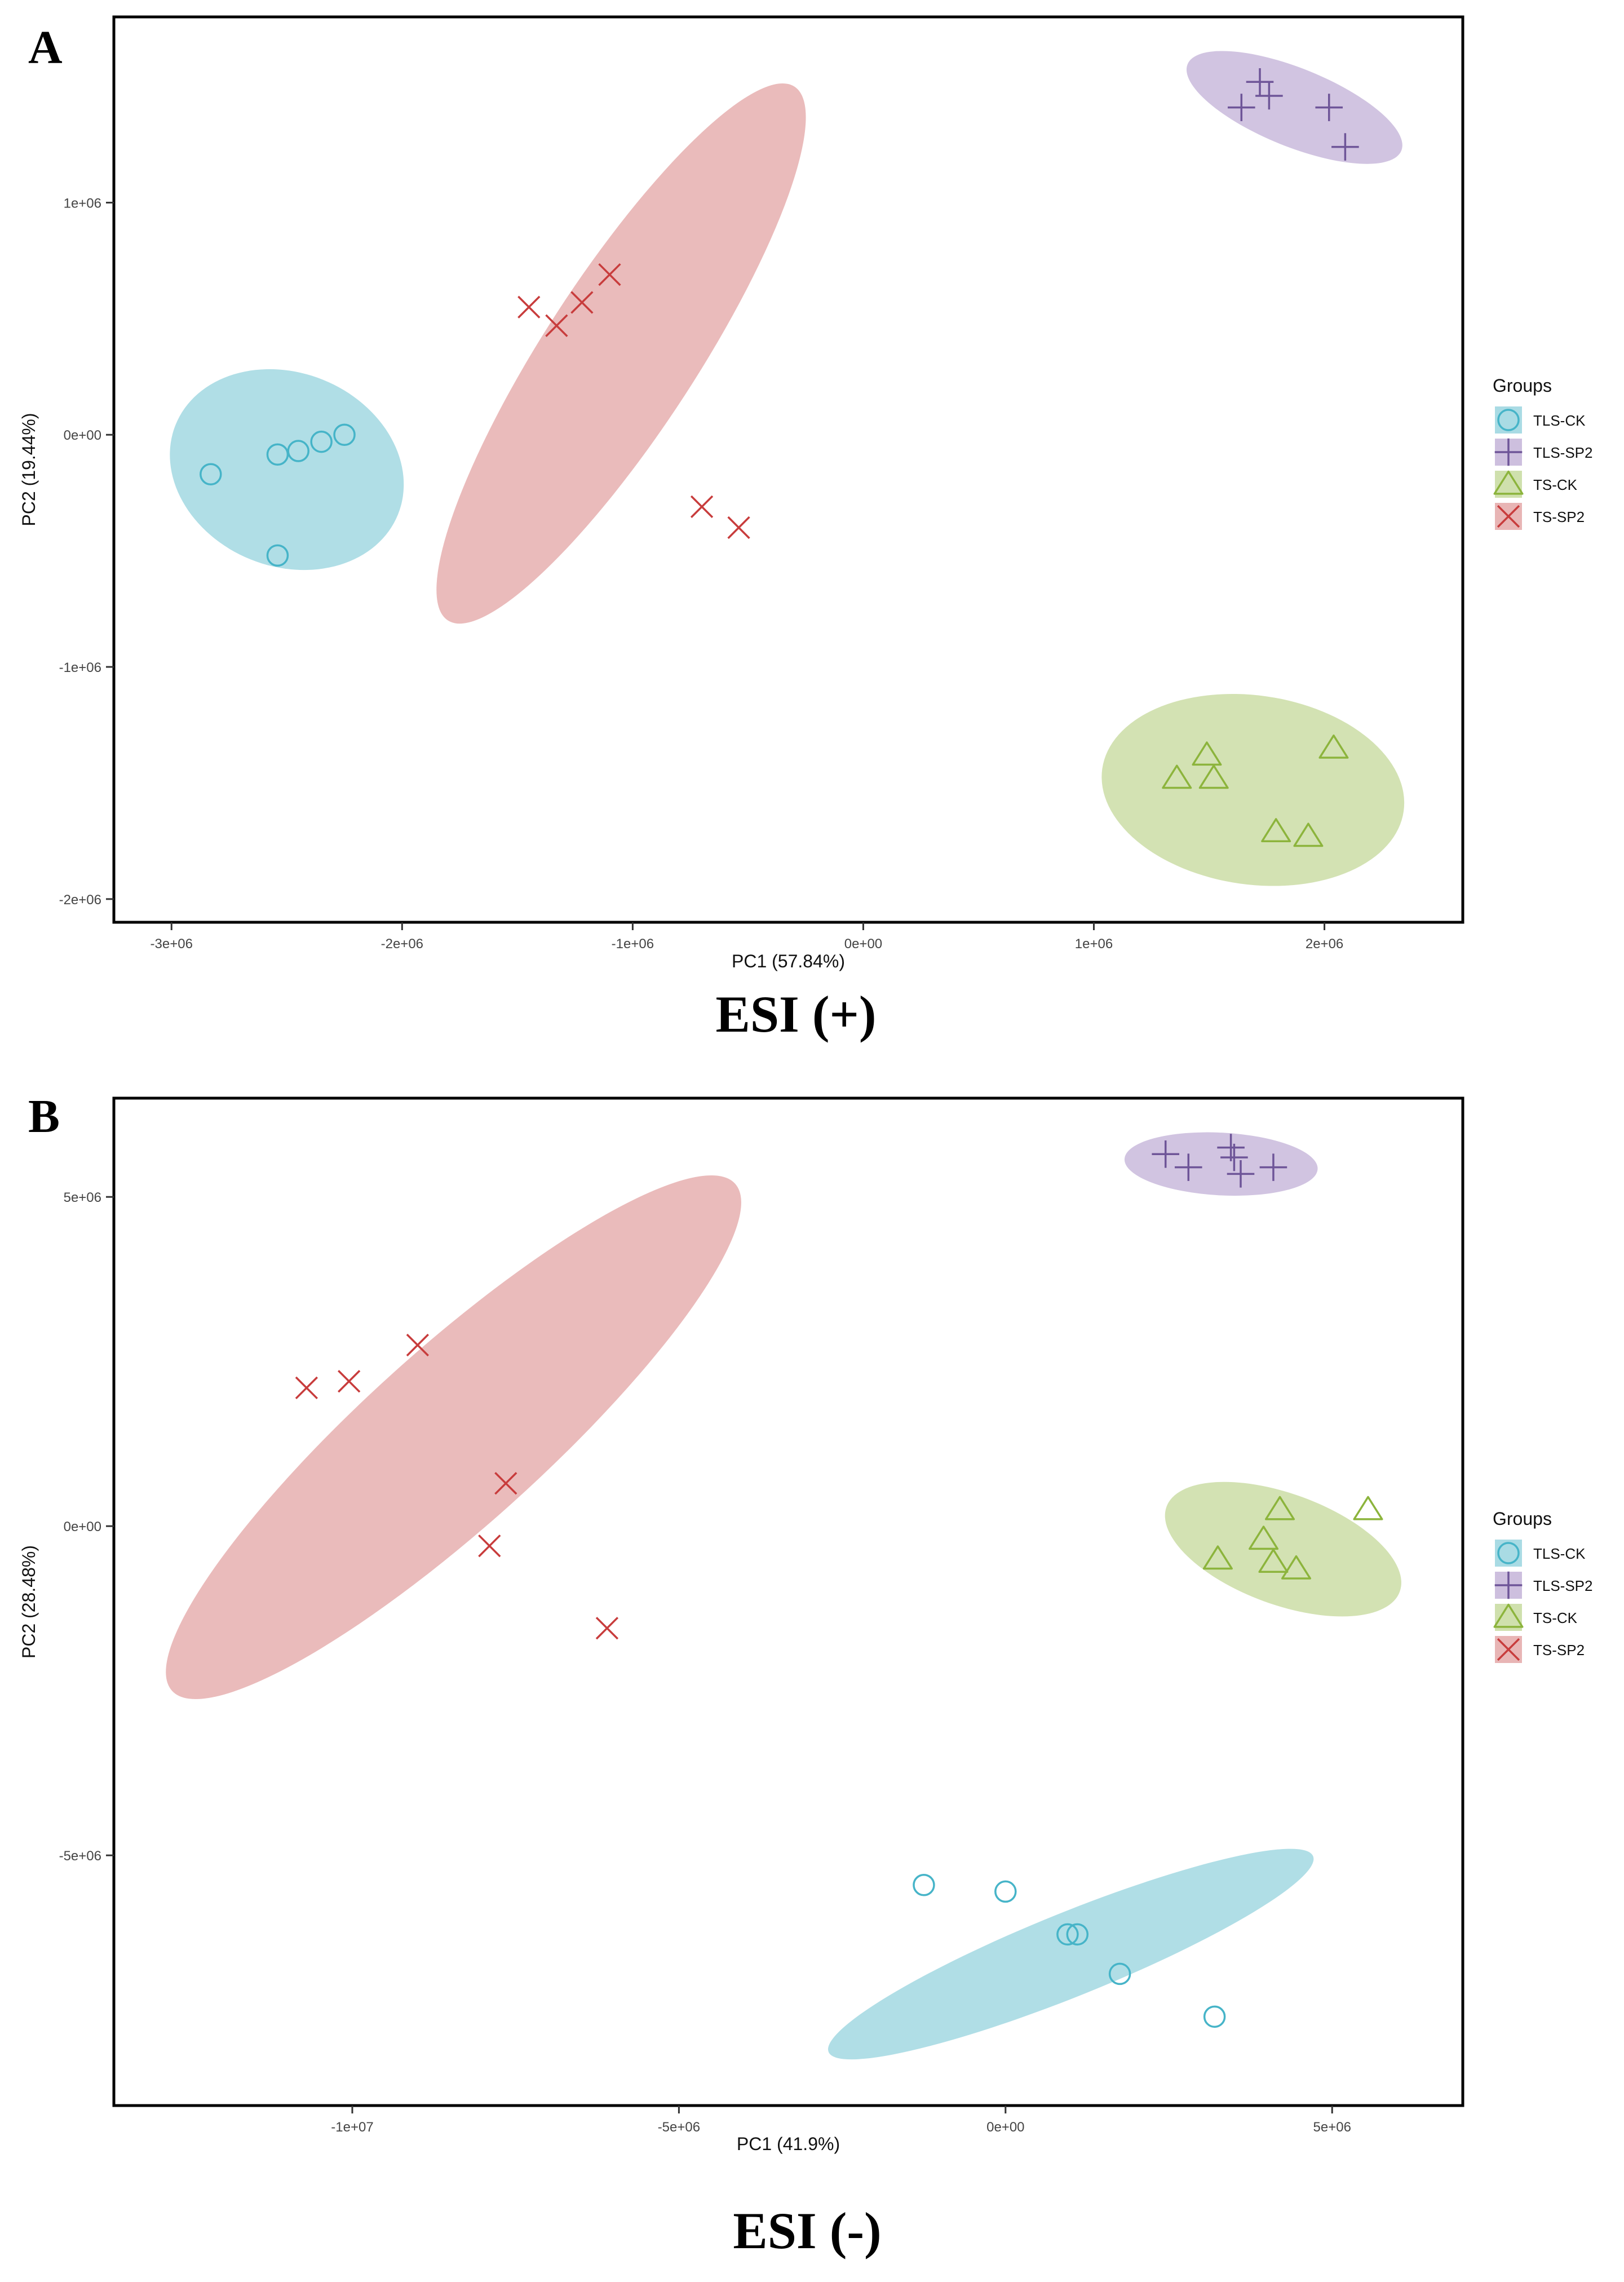 This screenshot has width=1624, height=2282. What do you see at coordinates (1332, 2127) in the screenshot?
I see `x-tick-label: 5e+06` at bounding box center [1332, 2127].